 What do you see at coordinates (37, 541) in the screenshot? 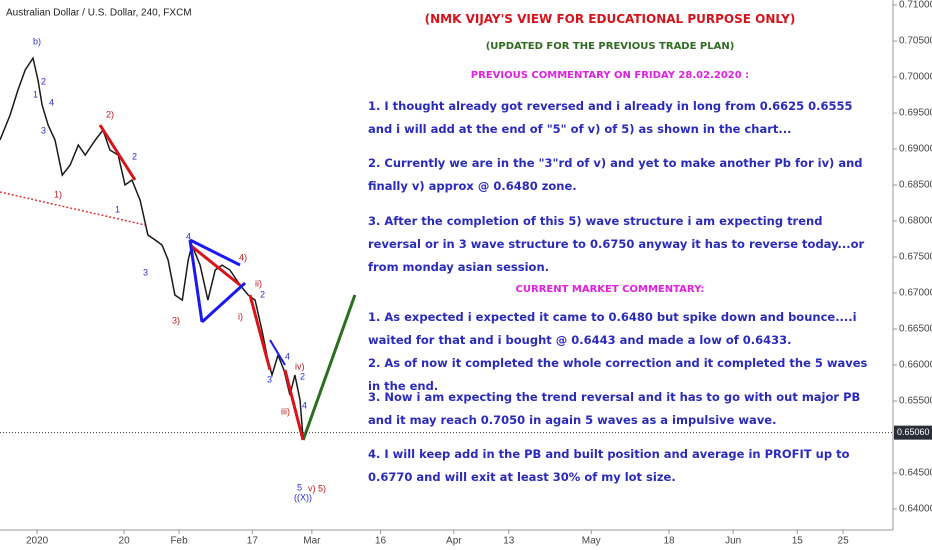
I see `x-tick-label: 2020` at bounding box center [37, 541].